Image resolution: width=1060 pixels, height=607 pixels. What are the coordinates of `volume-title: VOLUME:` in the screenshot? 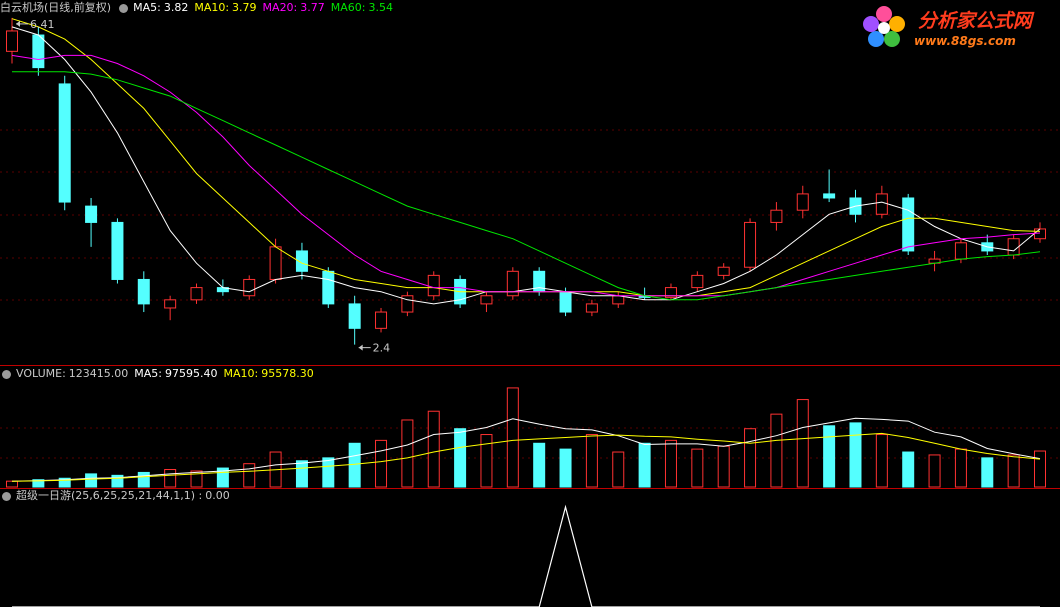 It's located at (41, 373).